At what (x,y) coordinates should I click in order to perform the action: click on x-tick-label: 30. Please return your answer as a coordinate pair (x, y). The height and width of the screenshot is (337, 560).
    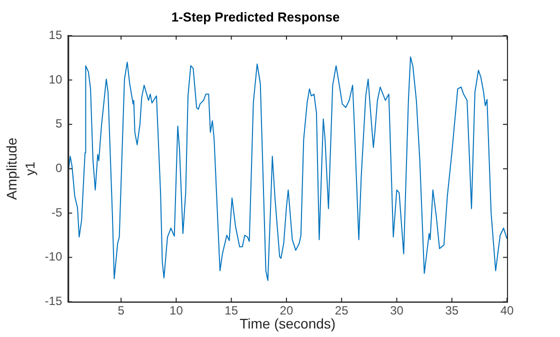
    Looking at the image, I should click on (397, 310).